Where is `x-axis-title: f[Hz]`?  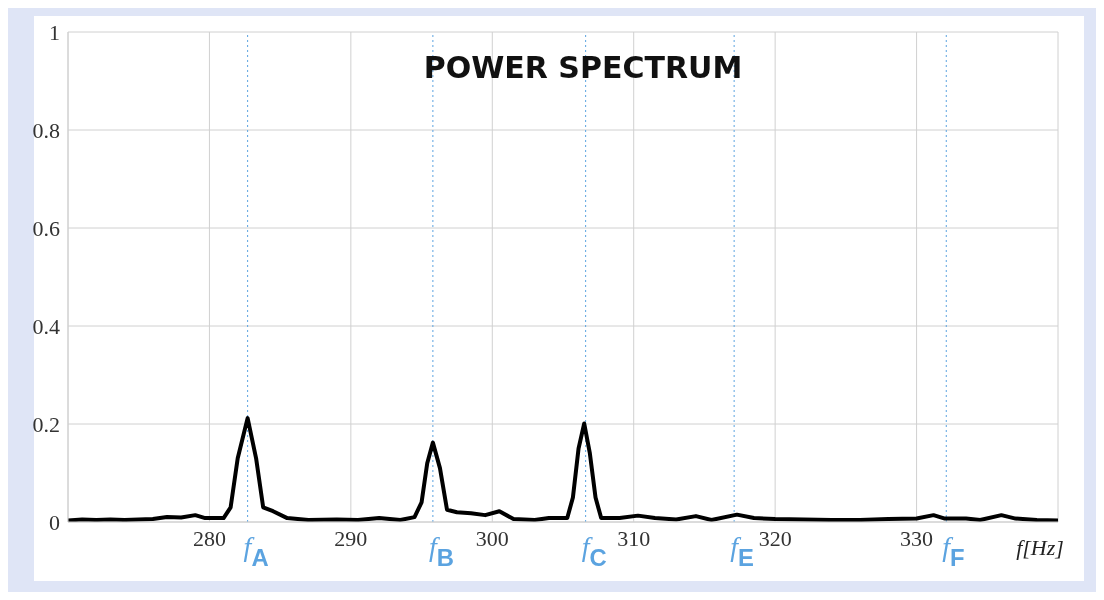
x-axis-title: f[Hz] is located at coordinates (1040, 547).